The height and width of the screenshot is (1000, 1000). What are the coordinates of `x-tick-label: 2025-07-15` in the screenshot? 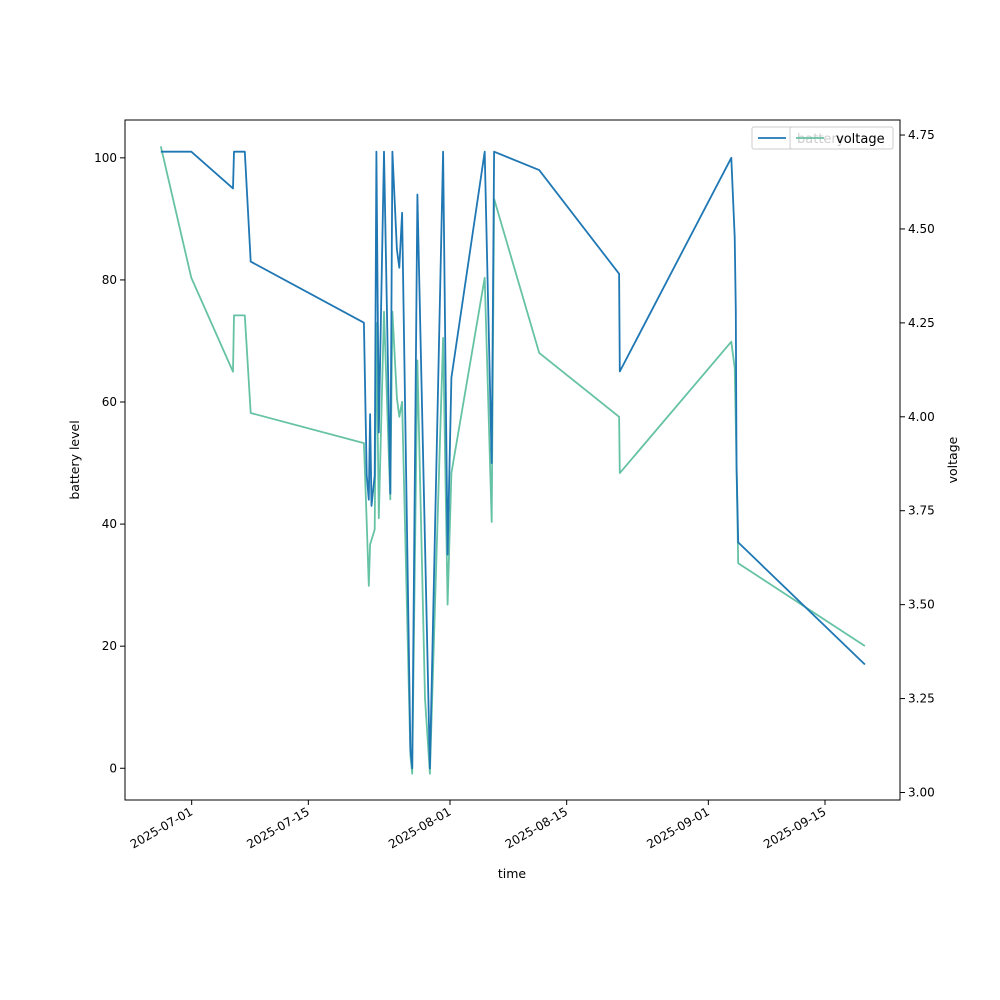 It's located at (277, 827).